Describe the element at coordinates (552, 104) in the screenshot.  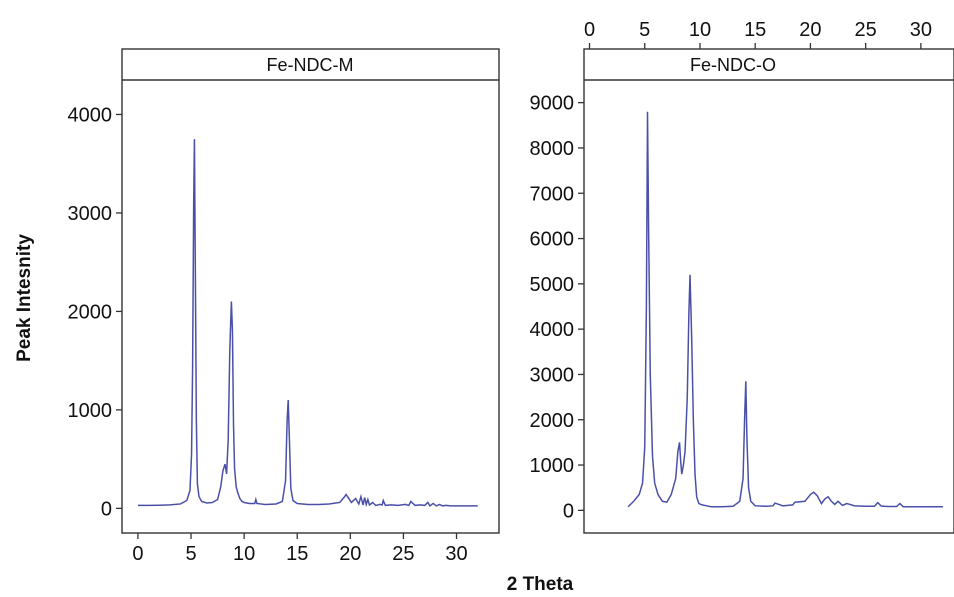
I see `y-tick-label: 9000` at that location.